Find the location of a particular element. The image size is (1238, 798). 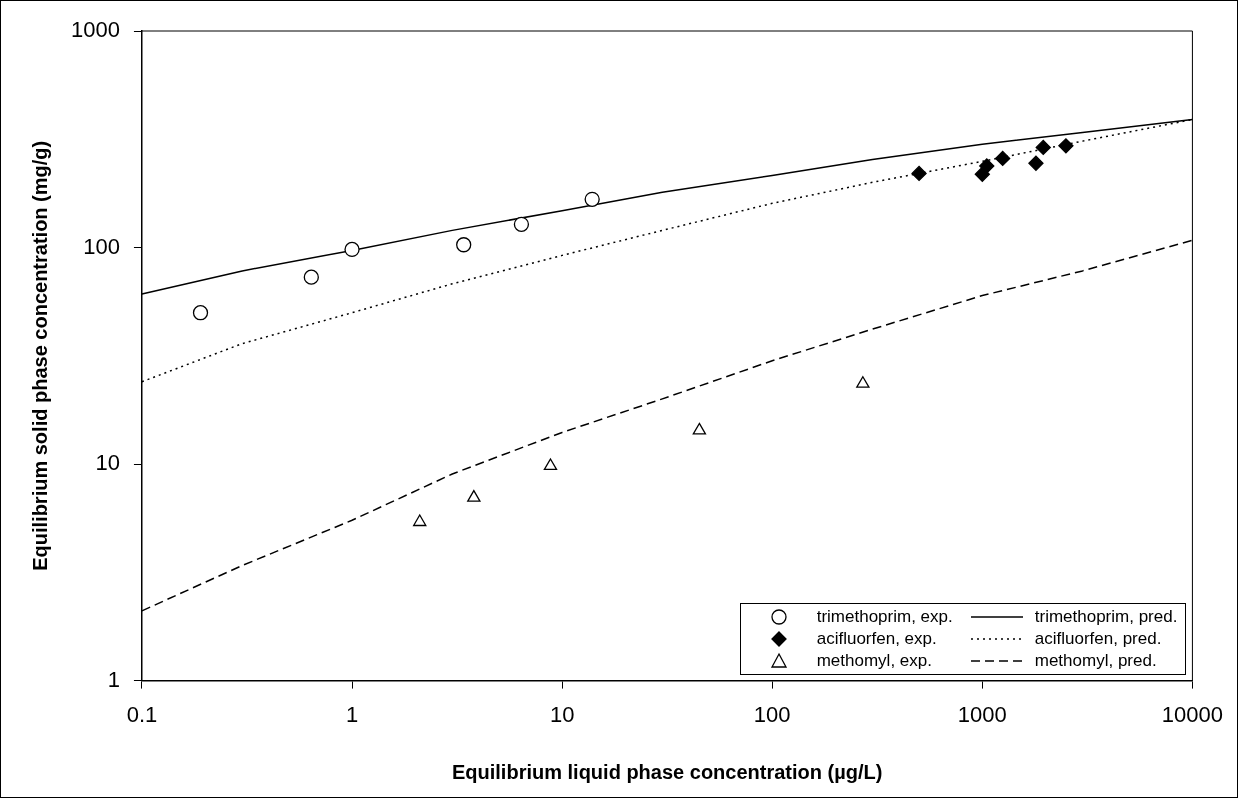

x-tick-label: 100 is located at coordinates (772, 714).